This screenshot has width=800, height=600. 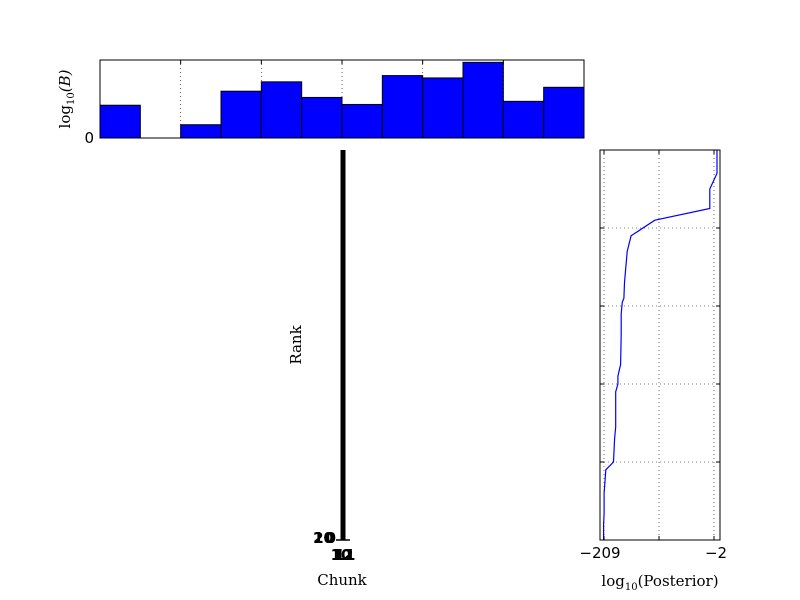 What do you see at coordinates (89, 138) in the screenshot?
I see `top-ytick-label: 0` at bounding box center [89, 138].